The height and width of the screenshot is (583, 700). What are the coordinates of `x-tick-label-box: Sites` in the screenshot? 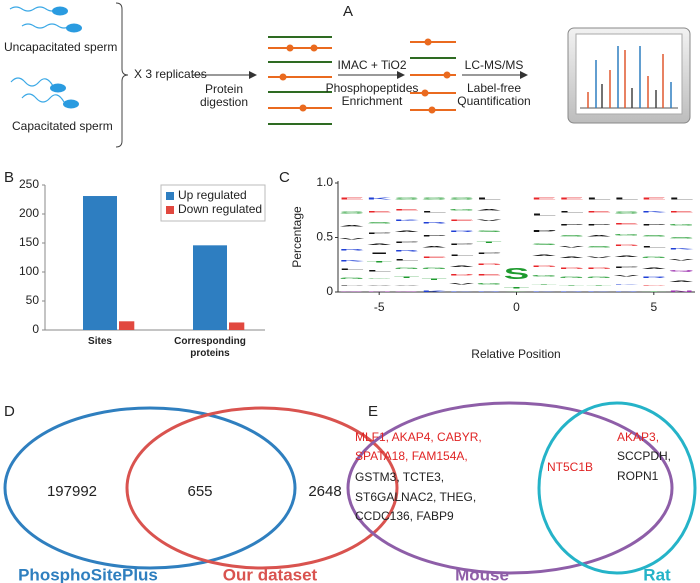 It's located at (100, 341).